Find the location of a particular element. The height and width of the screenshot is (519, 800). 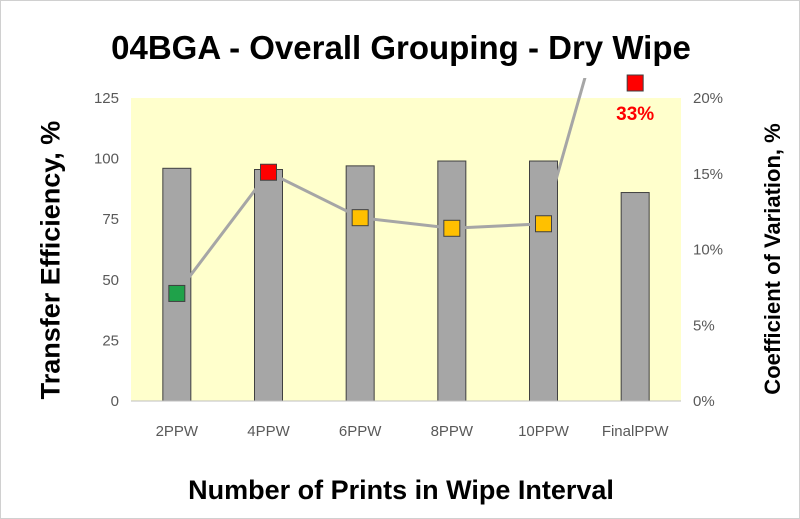

y2-tick-label: 20% is located at coordinates (708, 98).